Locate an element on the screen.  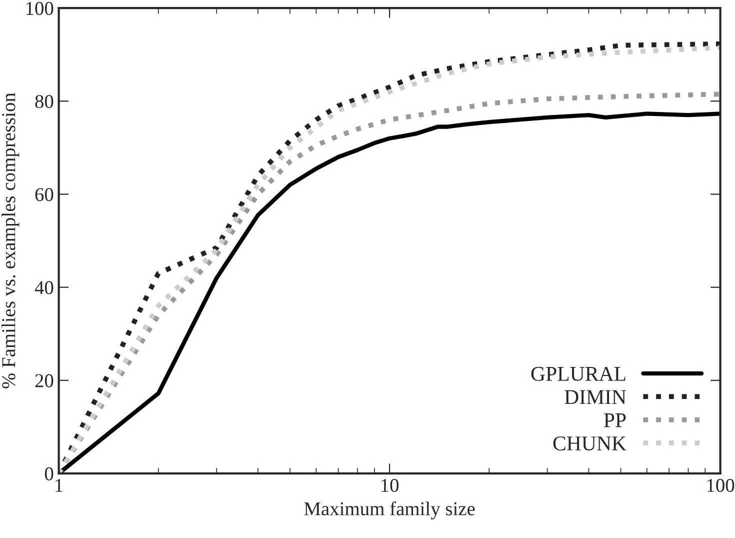
legend-label: GPLURAL is located at coordinates (578, 373).